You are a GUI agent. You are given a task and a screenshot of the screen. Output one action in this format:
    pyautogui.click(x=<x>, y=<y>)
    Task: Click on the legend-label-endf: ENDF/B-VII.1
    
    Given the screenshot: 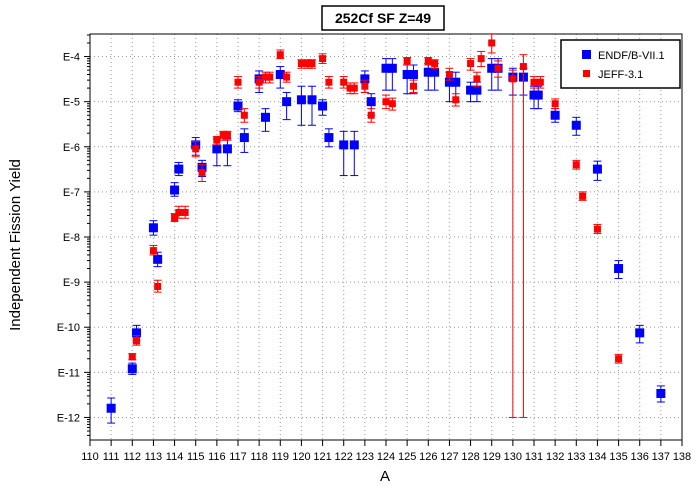 What is the action you would take?
    pyautogui.click(x=631, y=56)
    